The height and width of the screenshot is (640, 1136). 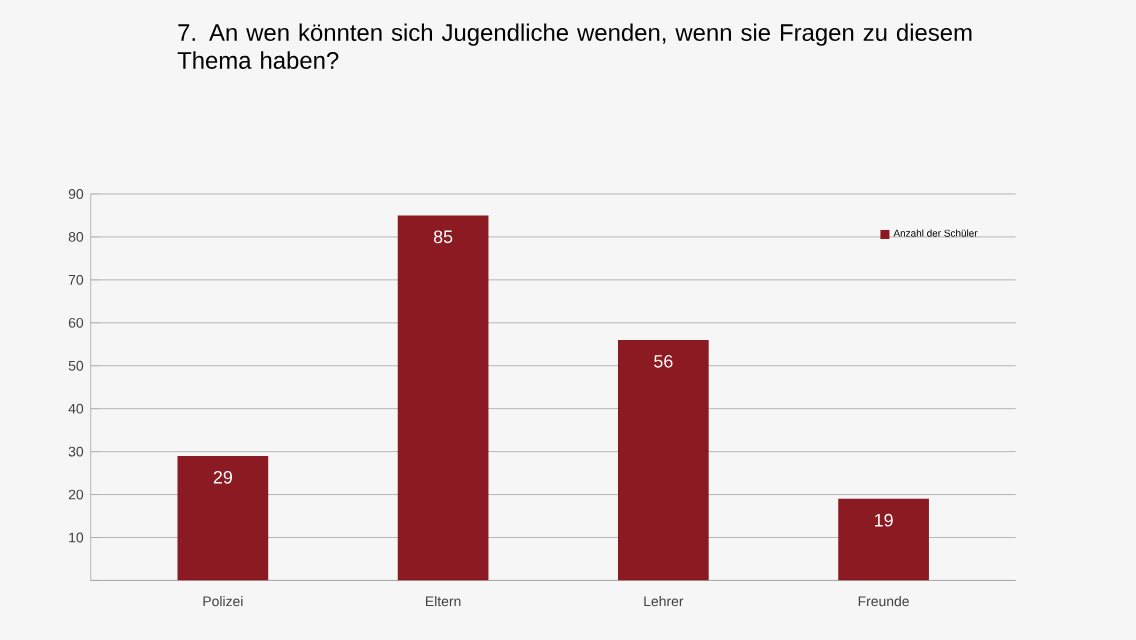 I want to click on data-label: 19, so click(x=883, y=520).